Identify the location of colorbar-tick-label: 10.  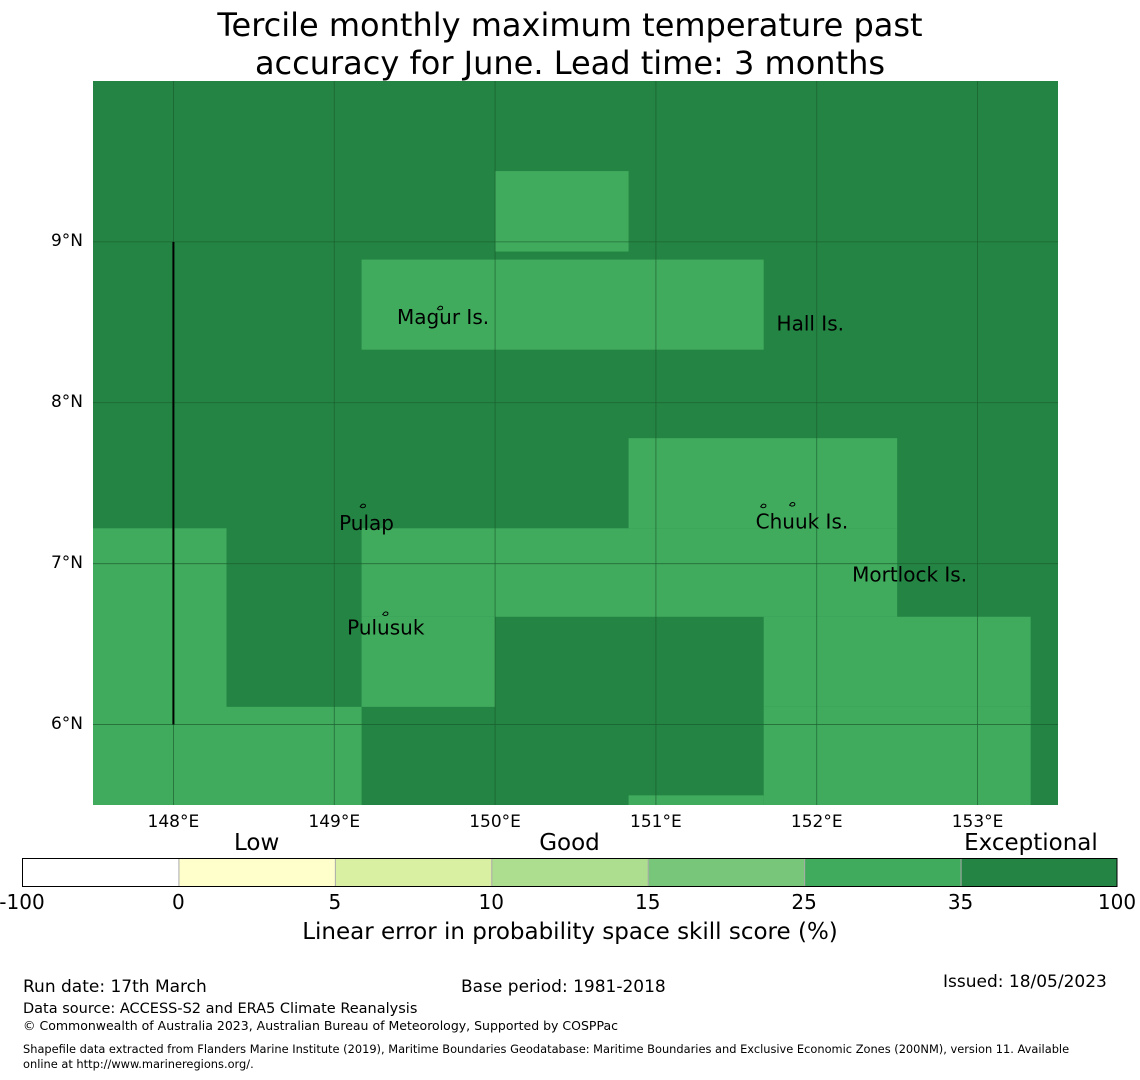
(491, 902).